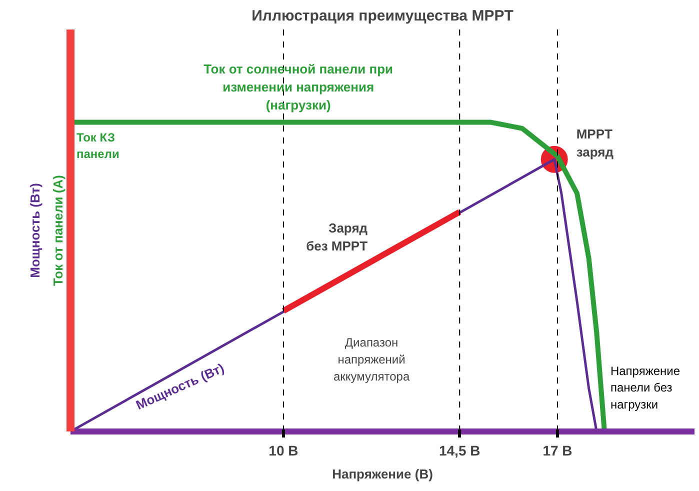 The image size is (699, 491). Describe the element at coordinates (371, 360) in the screenshot. I see `annotation: Диапазон напряжений аккумулятора` at that location.